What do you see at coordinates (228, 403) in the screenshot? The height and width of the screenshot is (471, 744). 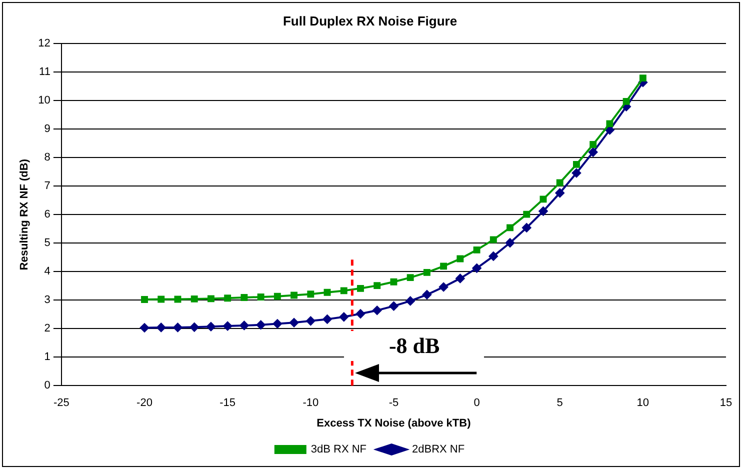 I see `x-tick-label: -15` at bounding box center [228, 403].